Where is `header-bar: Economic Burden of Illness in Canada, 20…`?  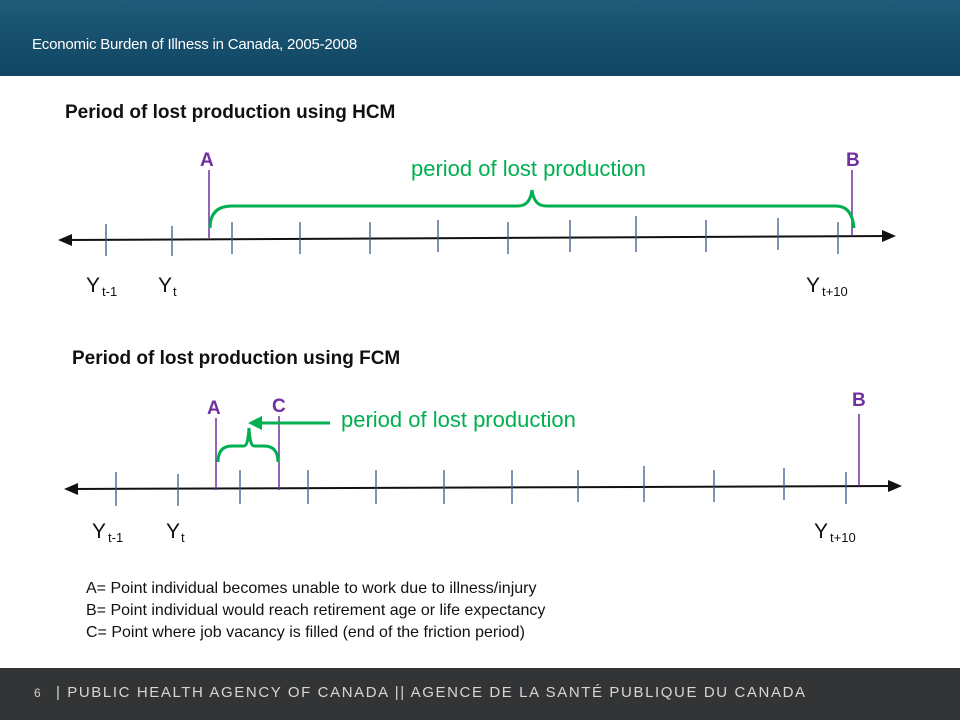
header-bar: Economic Burden of Illness in Canada, 20… is located at coordinates (480, 38).